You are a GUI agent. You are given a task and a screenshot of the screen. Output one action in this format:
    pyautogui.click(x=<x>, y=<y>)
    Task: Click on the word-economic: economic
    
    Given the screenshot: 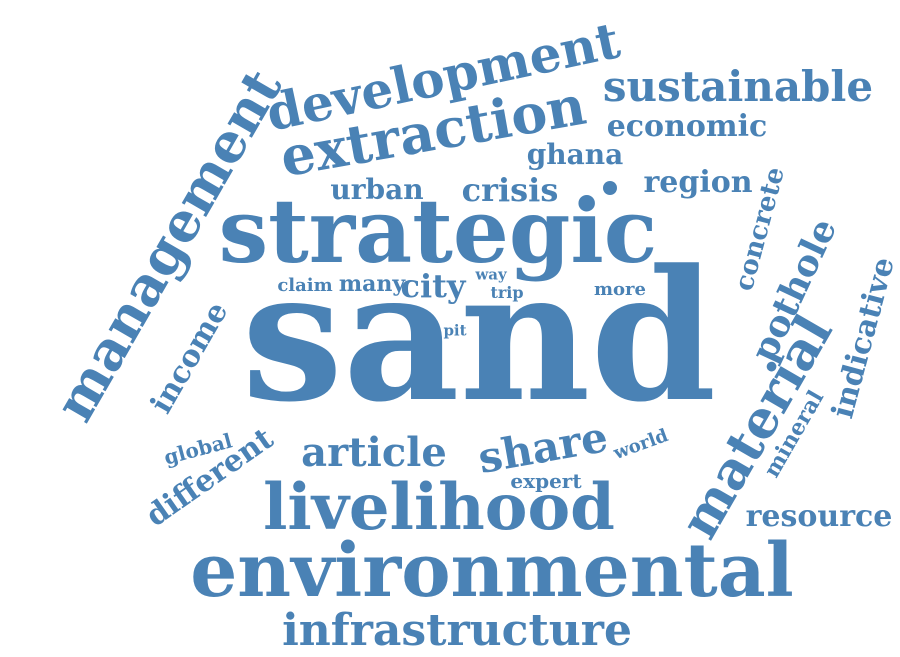 What is the action you would take?
    pyautogui.click(x=687, y=126)
    